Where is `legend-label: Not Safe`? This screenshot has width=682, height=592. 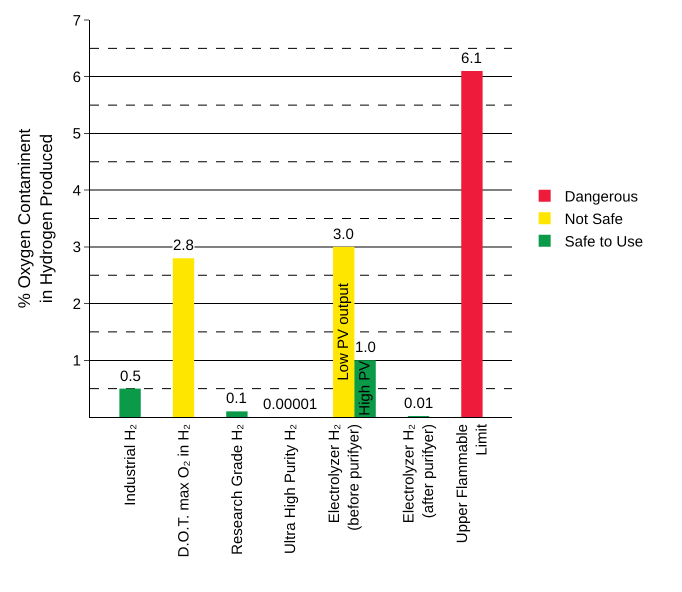 legend-label: Not Safe is located at coordinates (594, 219).